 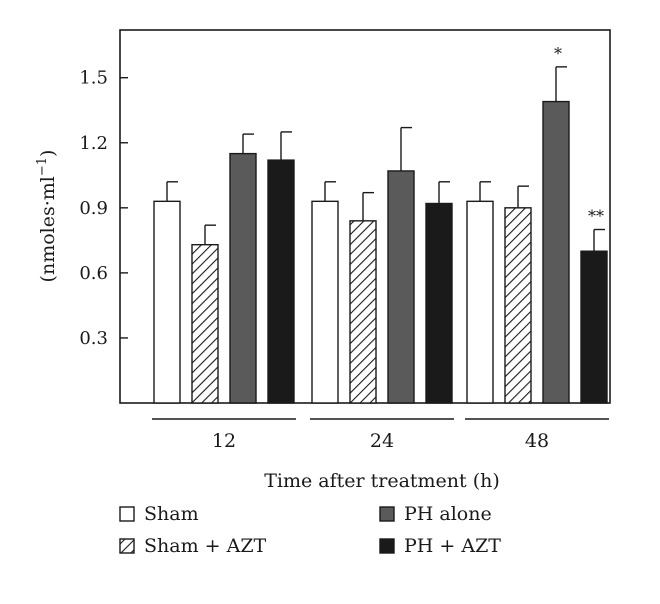 What do you see at coordinates (127, 514) in the screenshot?
I see `legend-swatch-white` at bounding box center [127, 514].